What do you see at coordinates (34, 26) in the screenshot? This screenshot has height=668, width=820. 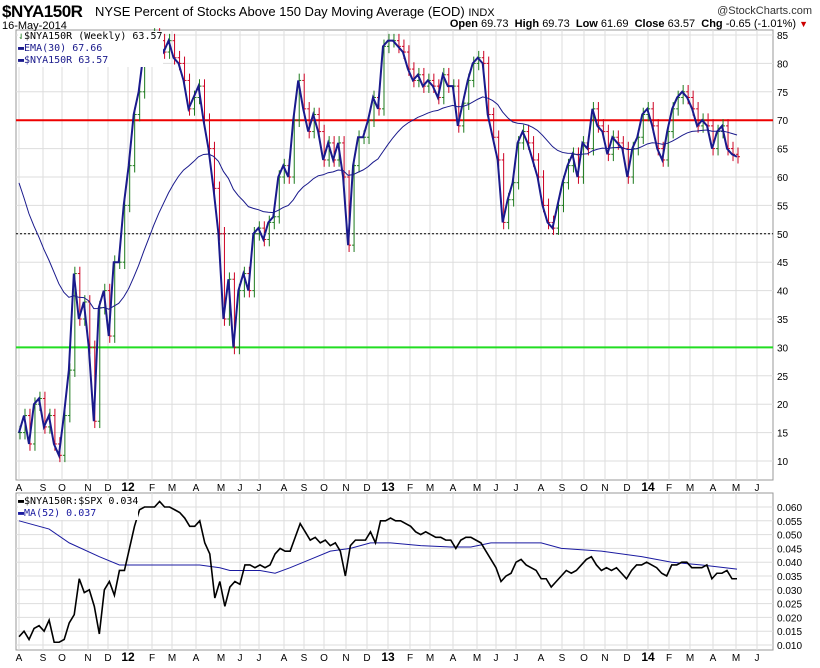 I see `chart-date: 16-May-2014` at bounding box center [34, 26].